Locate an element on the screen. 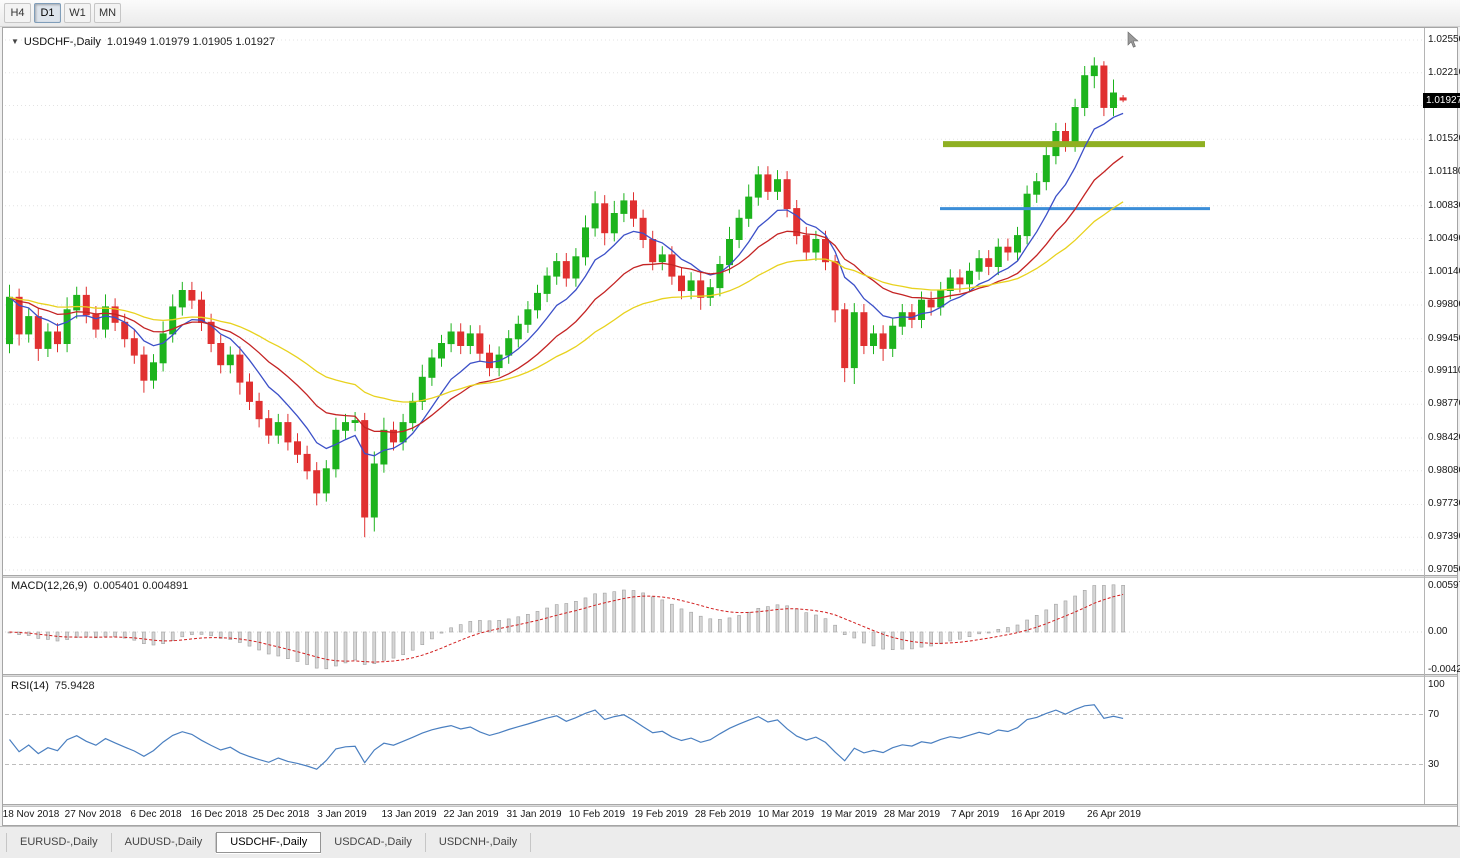  price-axis-label: 1.02210 is located at coordinates (1444, 72).